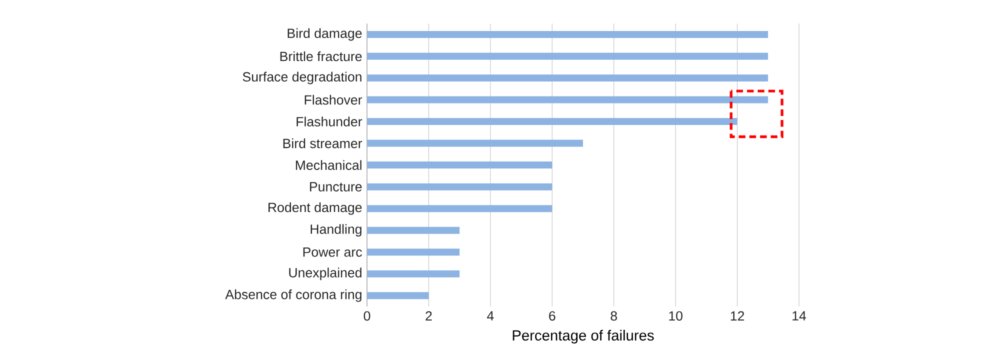 The height and width of the screenshot is (364, 996). Describe the element at coordinates (367, 316) in the screenshot. I see `x-tick-label: 0` at that location.